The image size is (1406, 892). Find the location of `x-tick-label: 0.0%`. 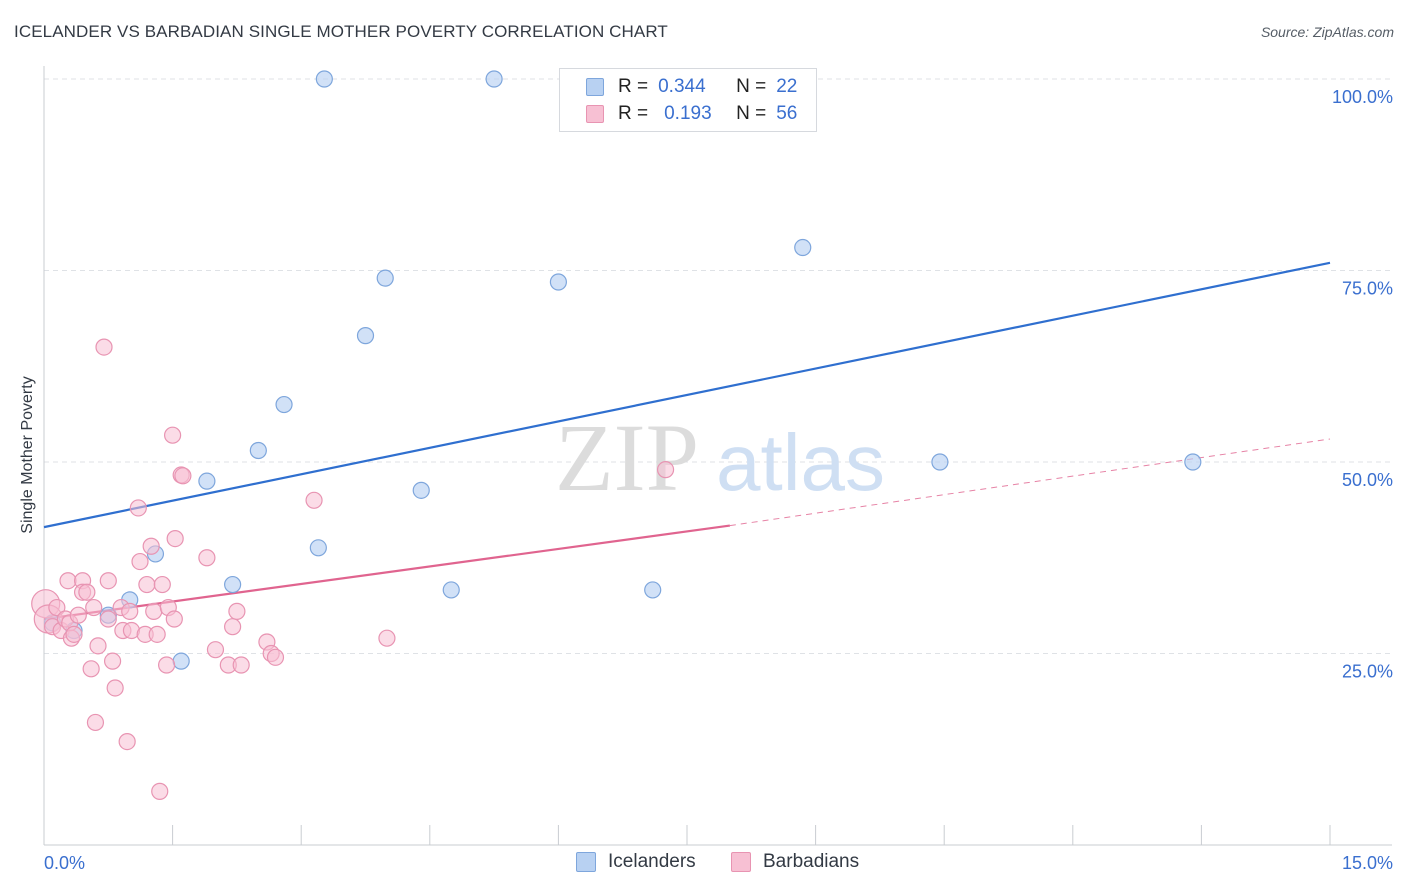

x-tick-label: 0.0% is located at coordinates (64, 863).